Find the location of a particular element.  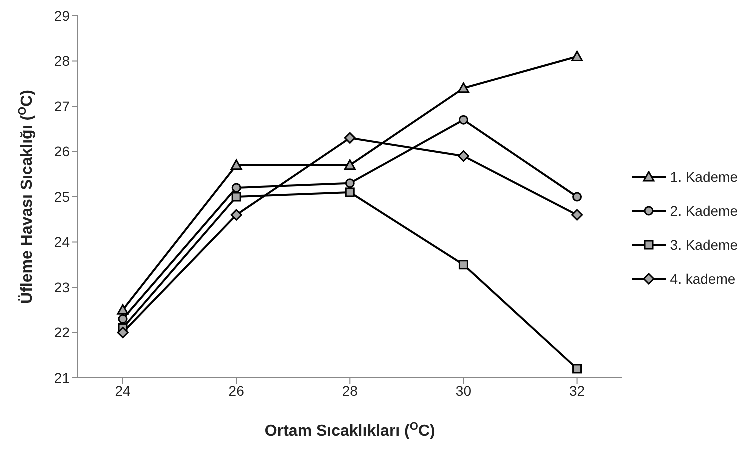

x-tick-label: 26 is located at coordinates (236, 390).